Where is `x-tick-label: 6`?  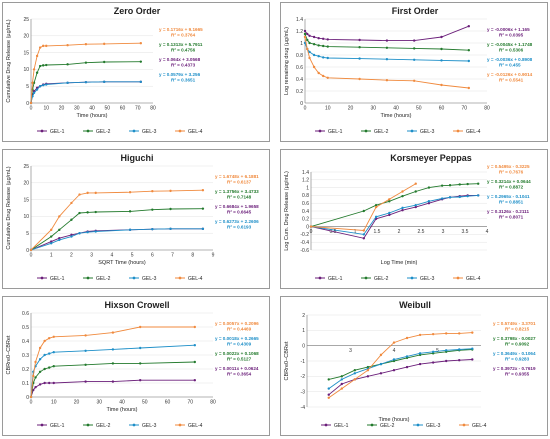 x-tick-label: 6 is located at coordinates (152, 256).